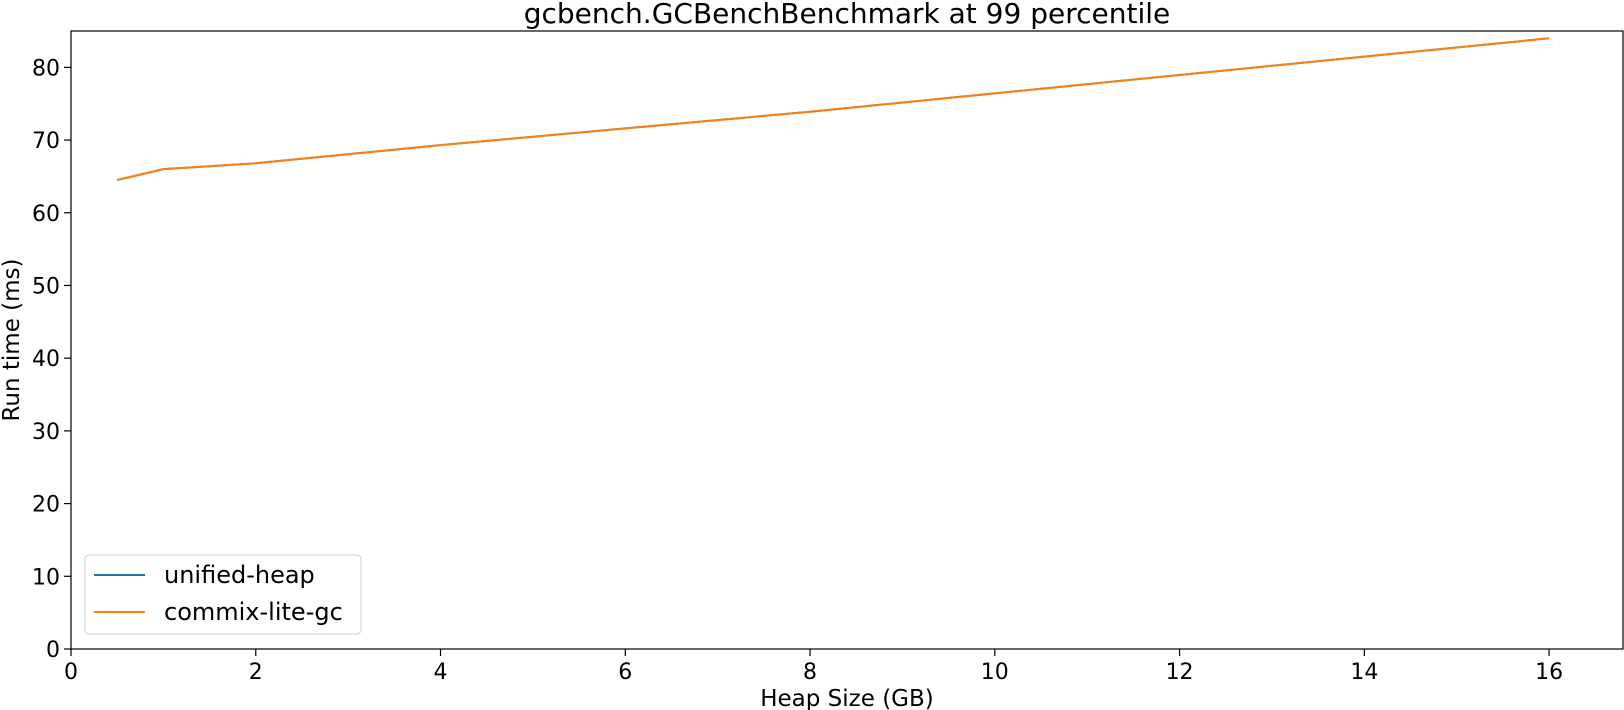 Image resolution: width=1624 pixels, height=710 pixels. I want to click on x-tick-label: 4, so click(441, 672).